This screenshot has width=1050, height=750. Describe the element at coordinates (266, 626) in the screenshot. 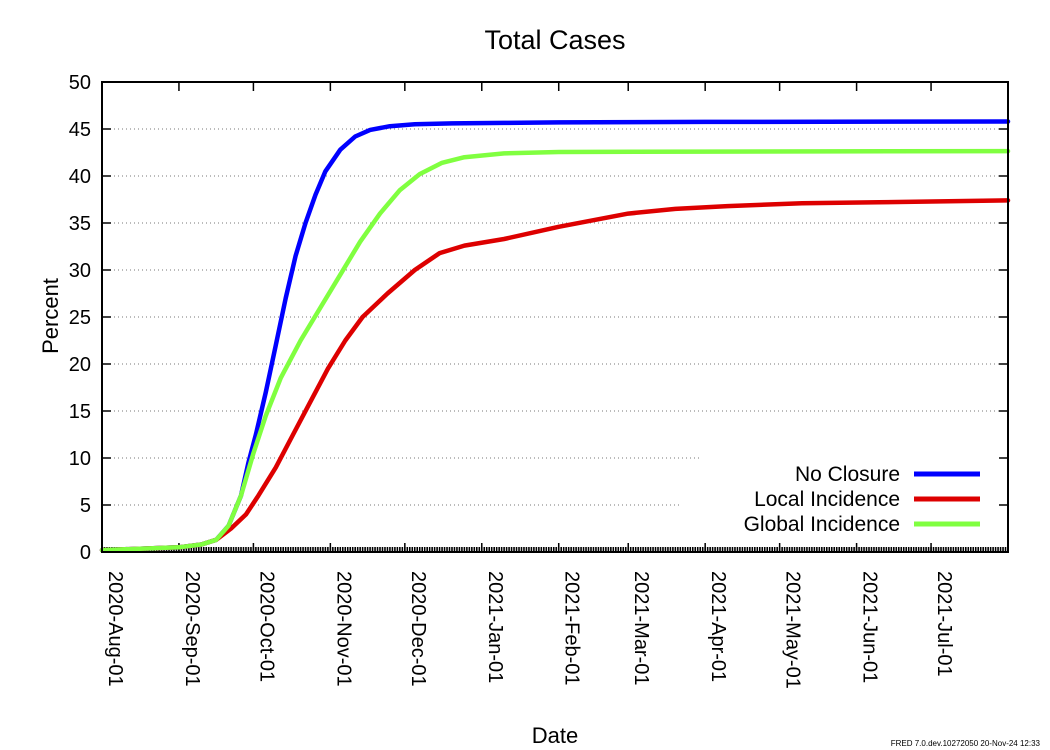

I see `x-tick-label: 2020-Oct-01` at that location.